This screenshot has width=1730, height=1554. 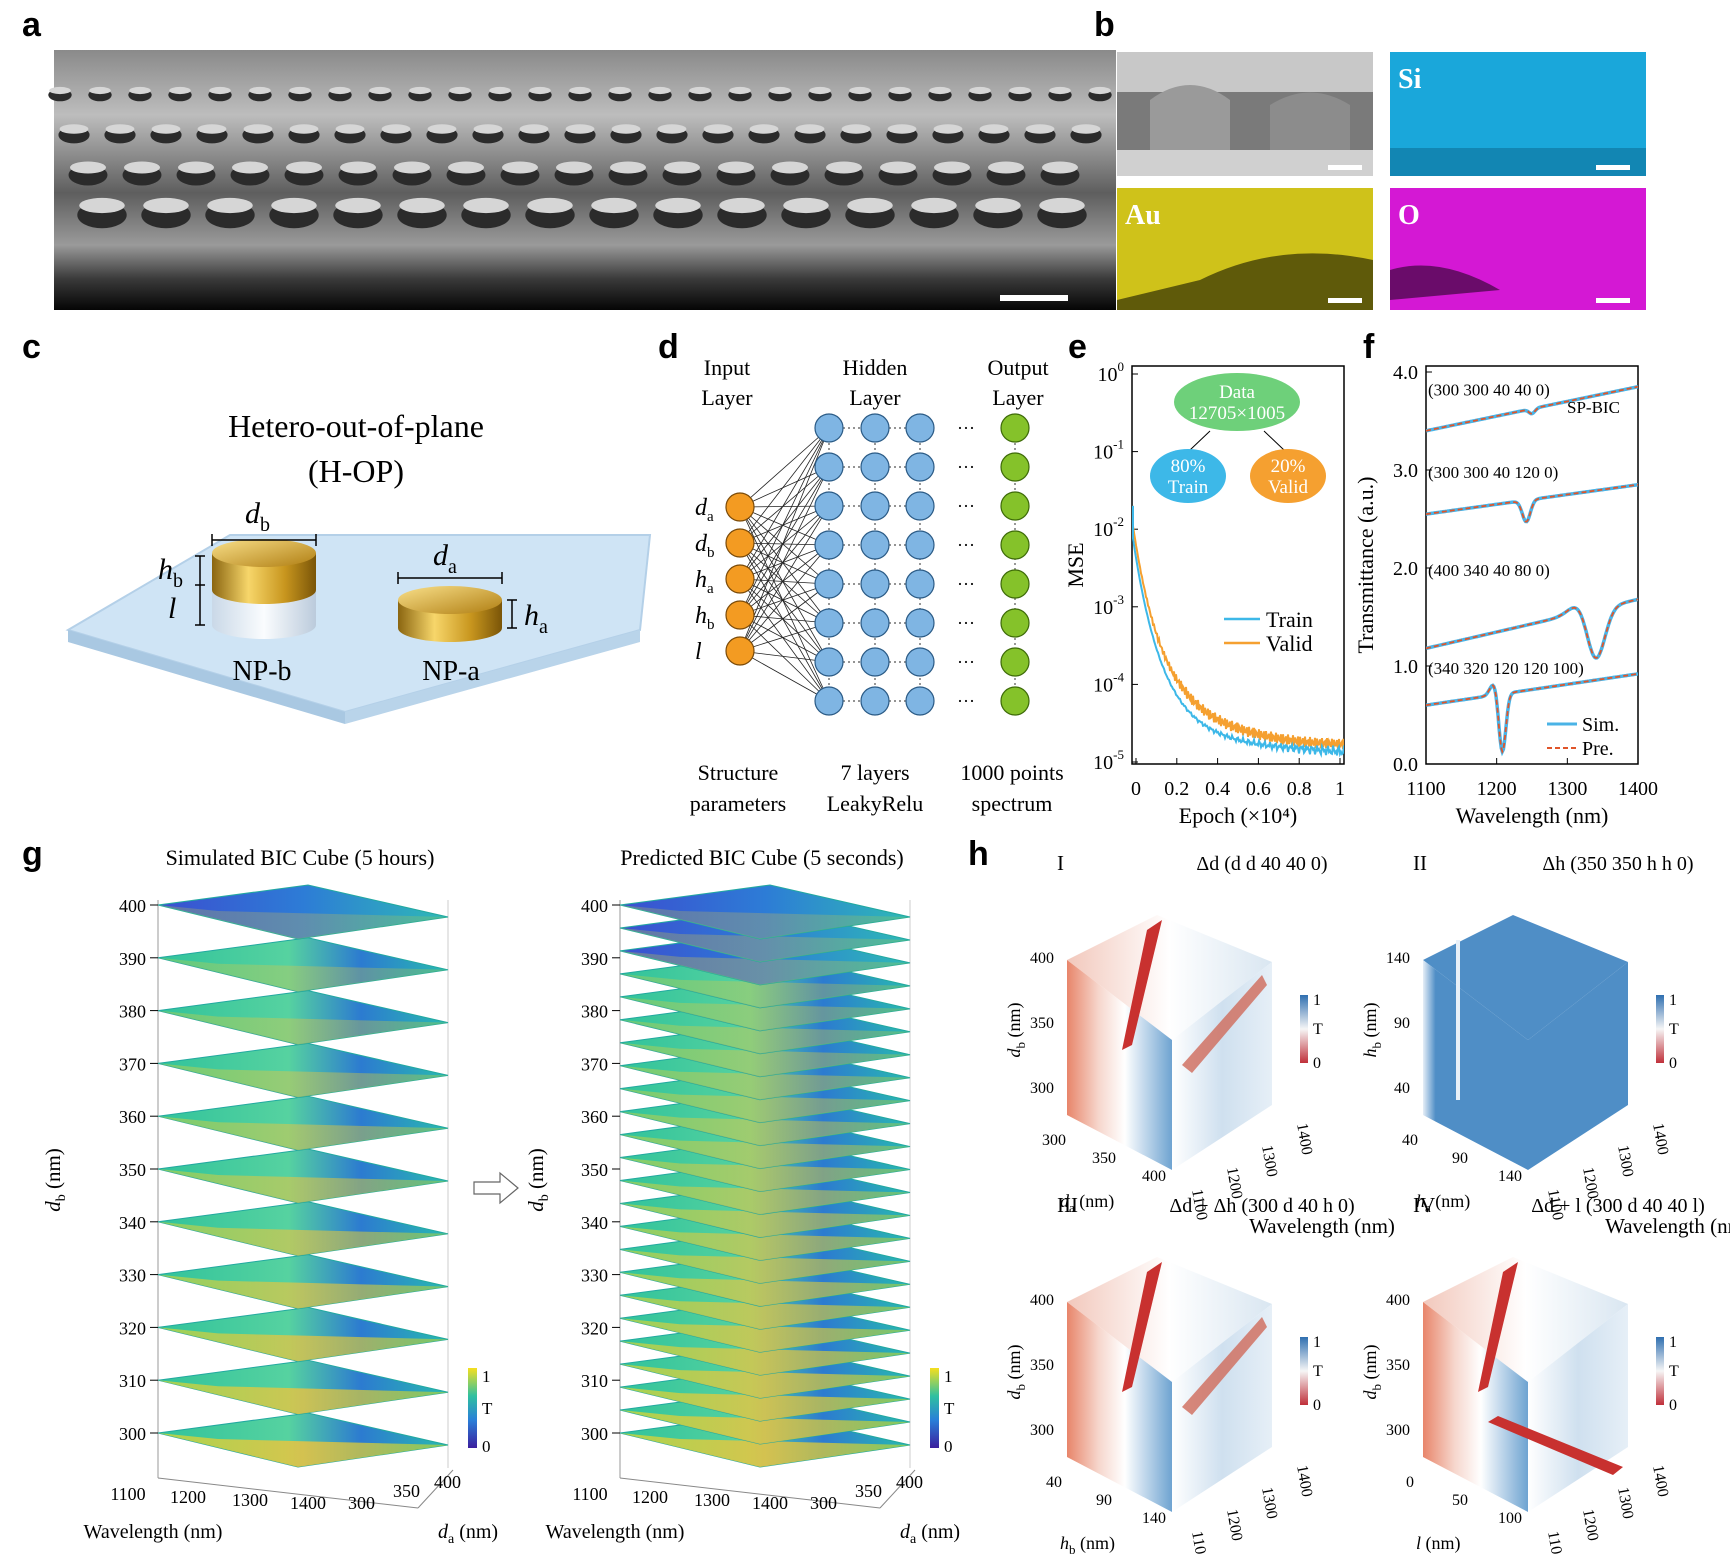 I want to click on f-xlabel: Wavelength (nm), so click(x=1532, y=815).